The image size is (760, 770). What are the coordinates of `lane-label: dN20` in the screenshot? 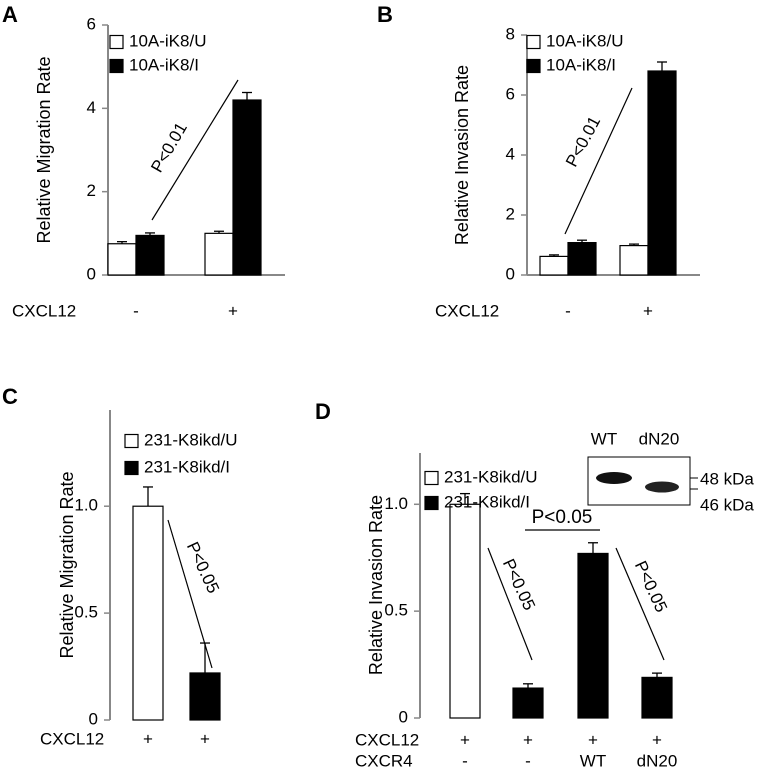 It's located at (659, 438).